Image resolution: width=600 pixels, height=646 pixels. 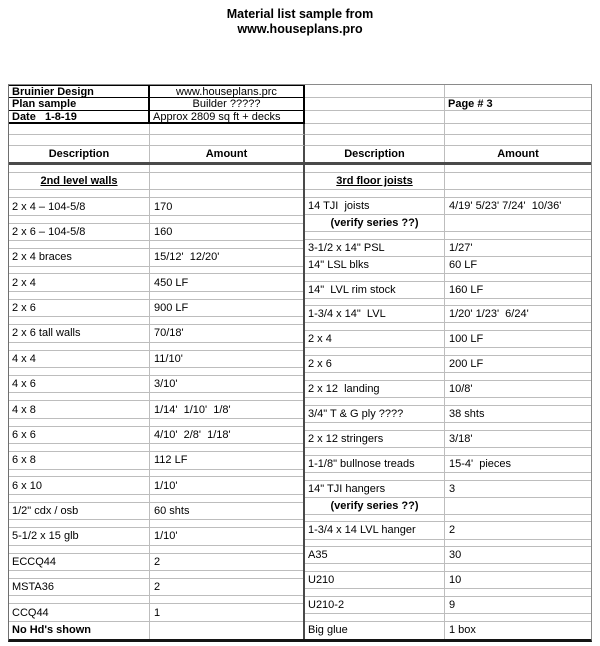 What do you see at coordinates (156, 435) in the screenshot?
I see `table-row: 6 x 6 4/10' 2/8' 1/18'` at bounding box center [156, 435].